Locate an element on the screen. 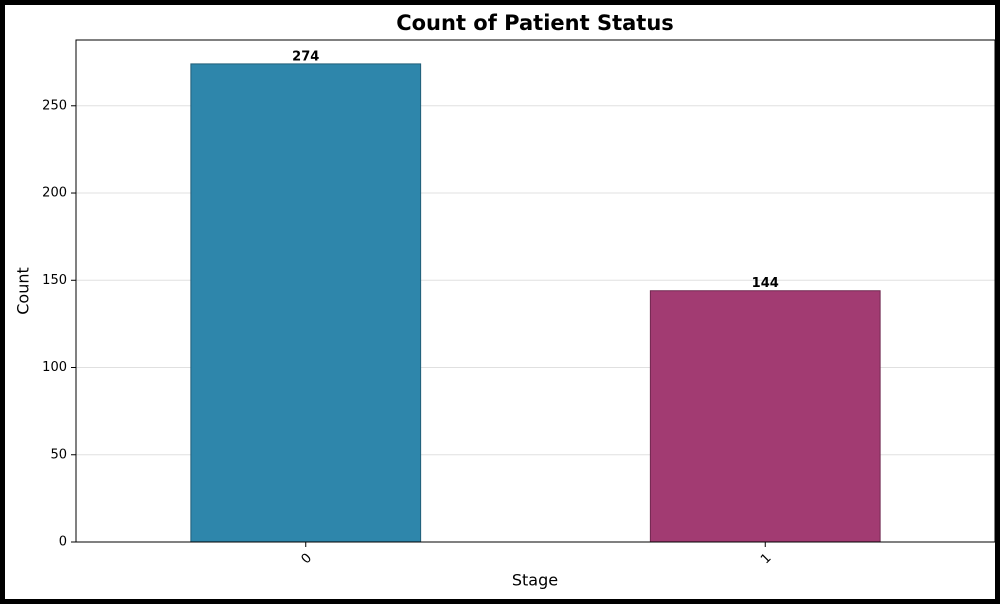  bar is located at coordinates (765, 416).